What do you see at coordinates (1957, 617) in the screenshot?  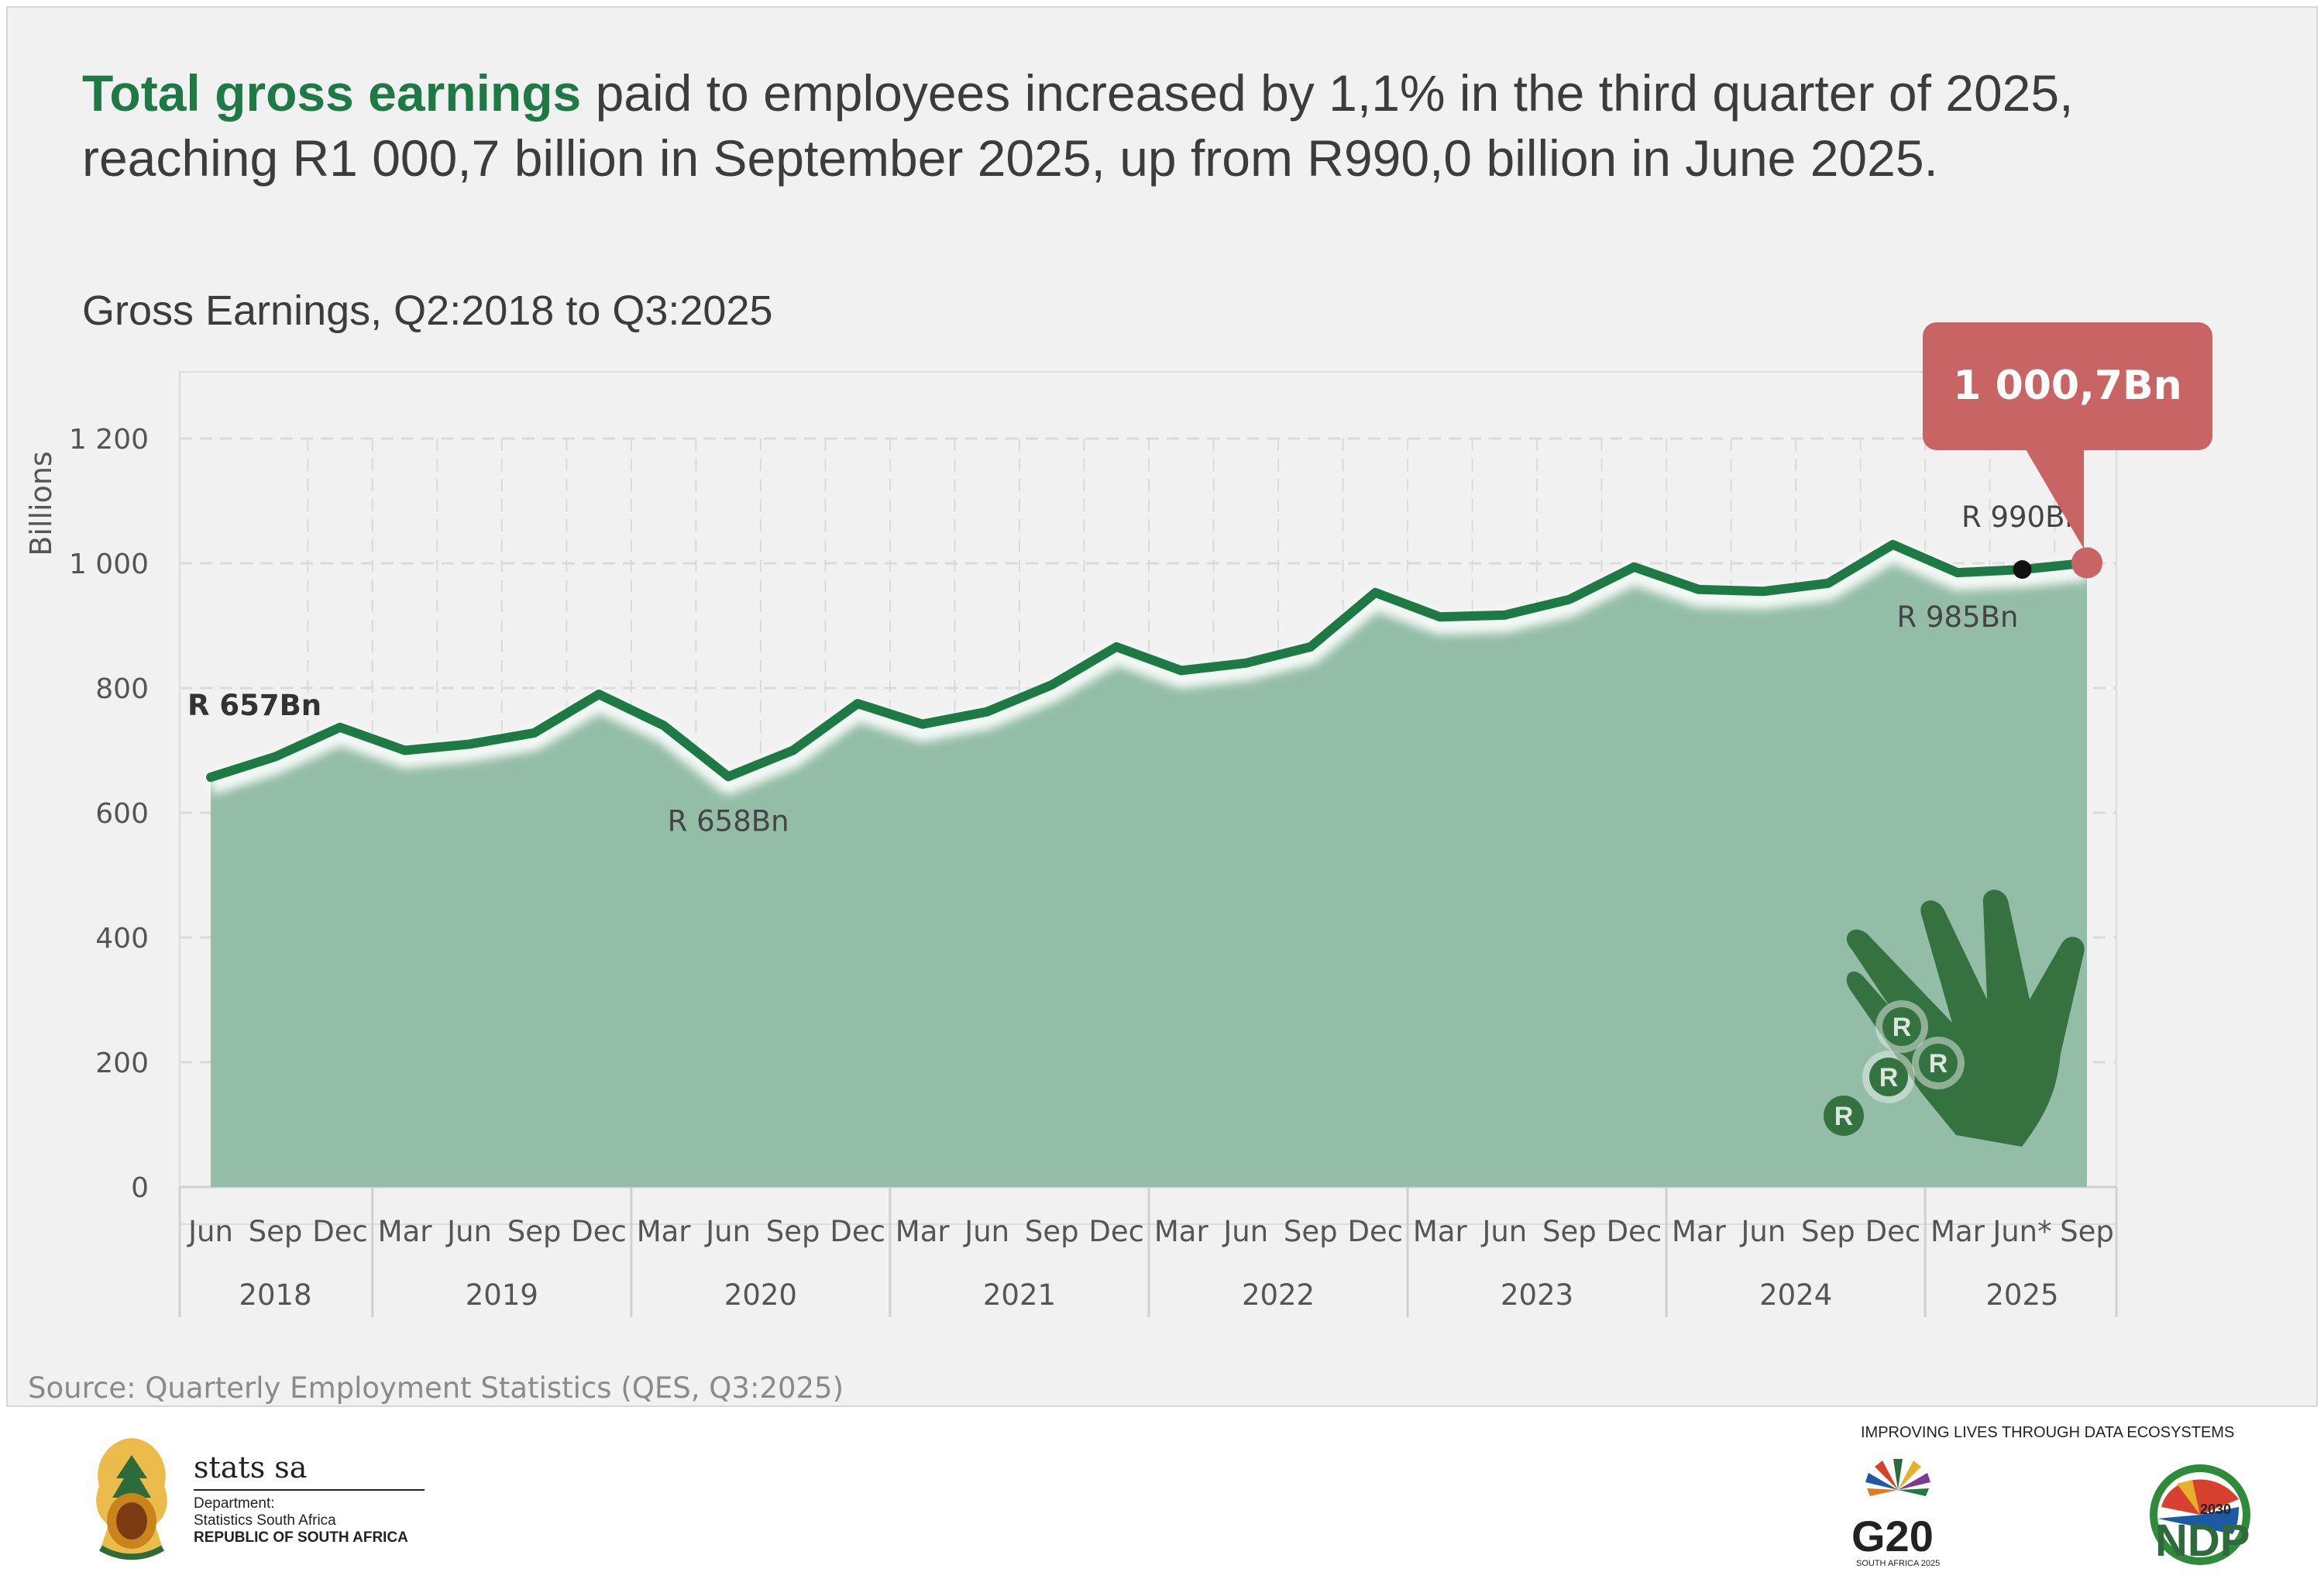 I see `data-label: R 985Bn` at bounding box center [1957, 617].